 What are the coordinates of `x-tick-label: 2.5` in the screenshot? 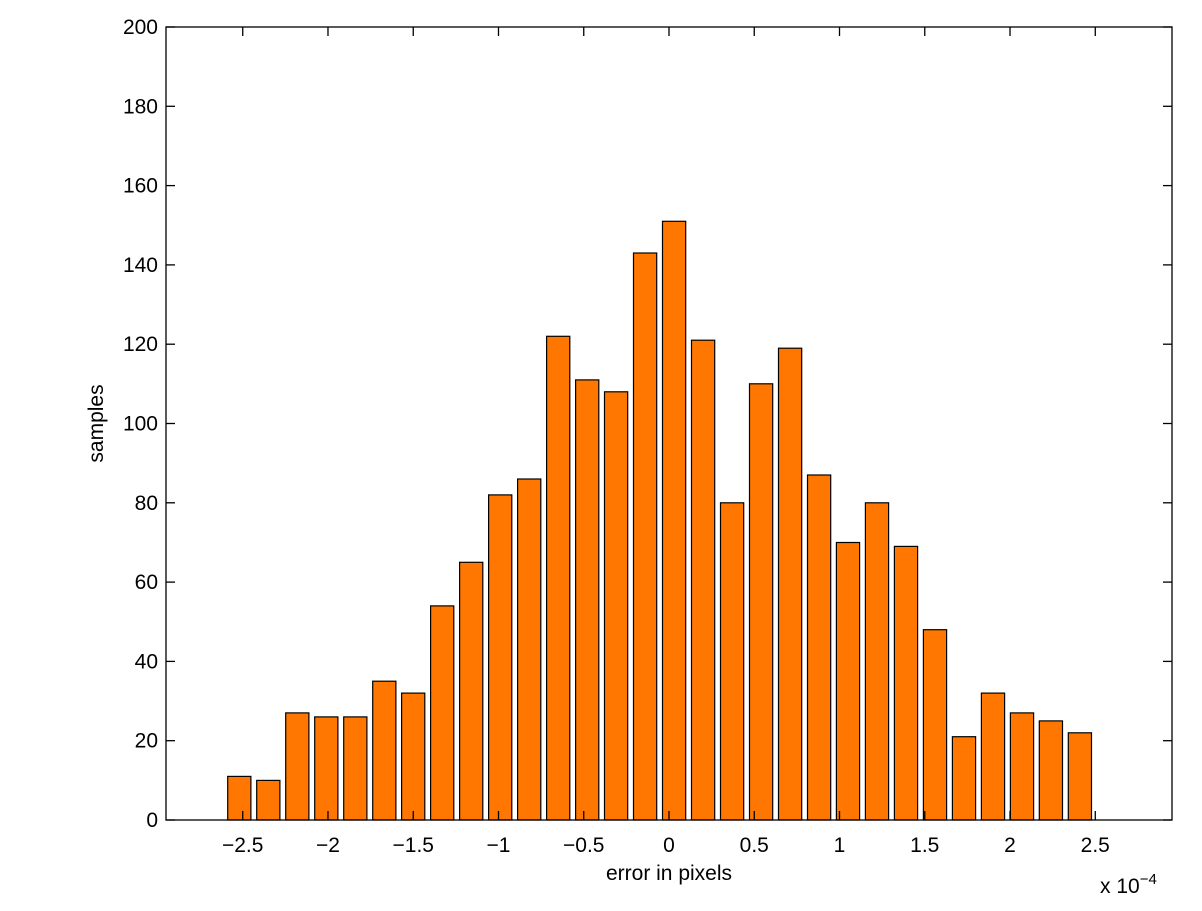 It's located at (1095, 845).